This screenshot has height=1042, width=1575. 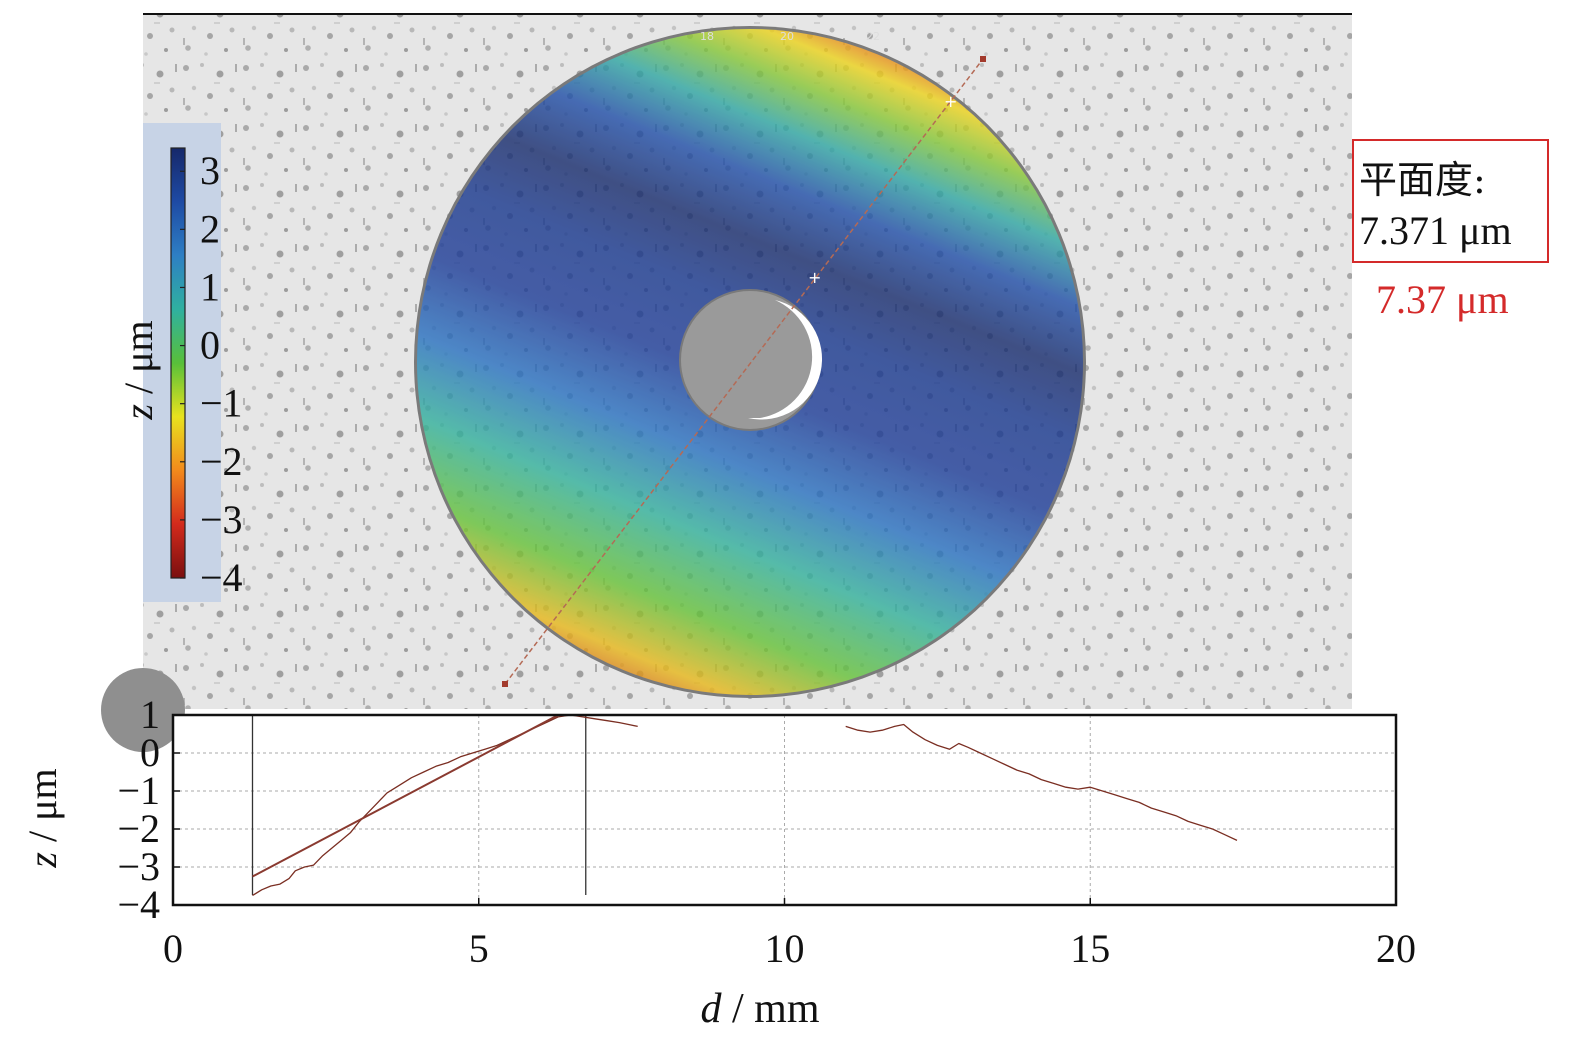 I want to click on grid, so click(x=784, y=810).